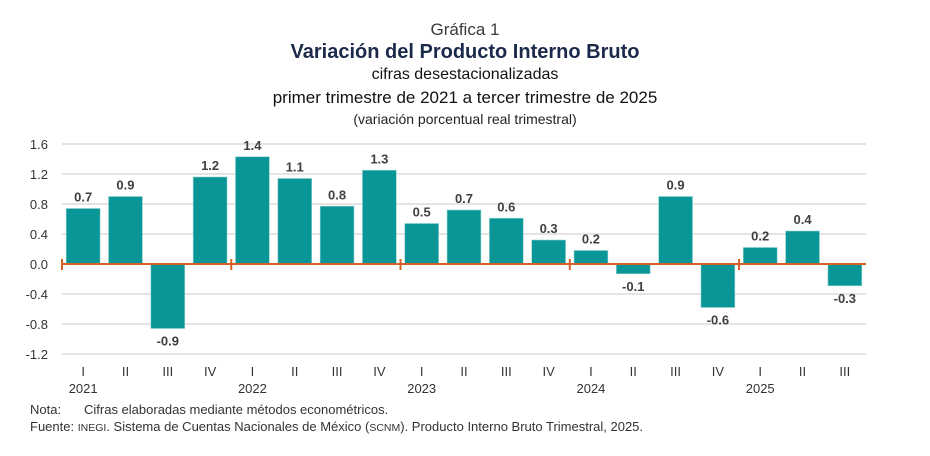  I want to click on year-label: 2025, so click(760, 388).